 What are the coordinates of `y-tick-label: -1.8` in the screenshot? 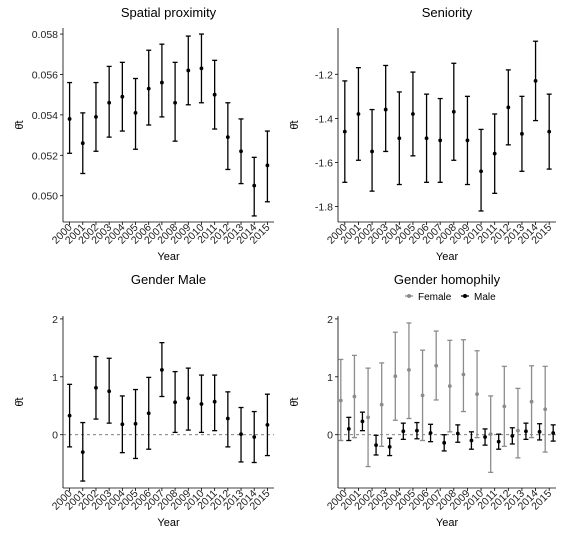 It's located at (324, 208).